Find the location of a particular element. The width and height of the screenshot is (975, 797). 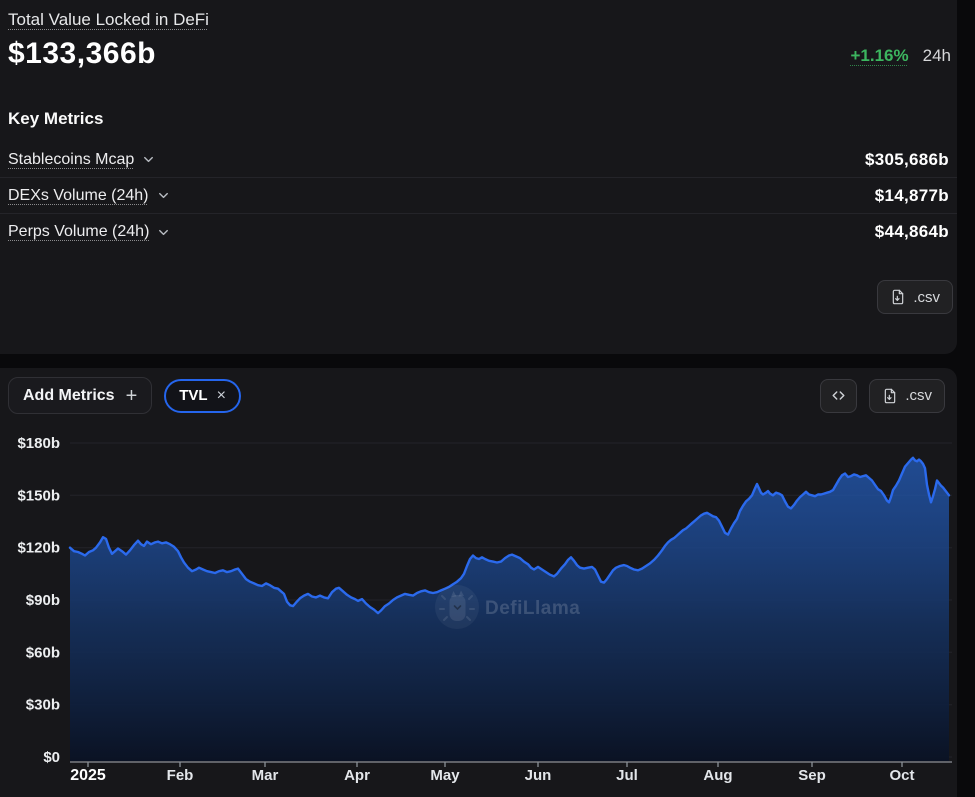

y-axis-label: $30b is located at coordinates (43, 705).